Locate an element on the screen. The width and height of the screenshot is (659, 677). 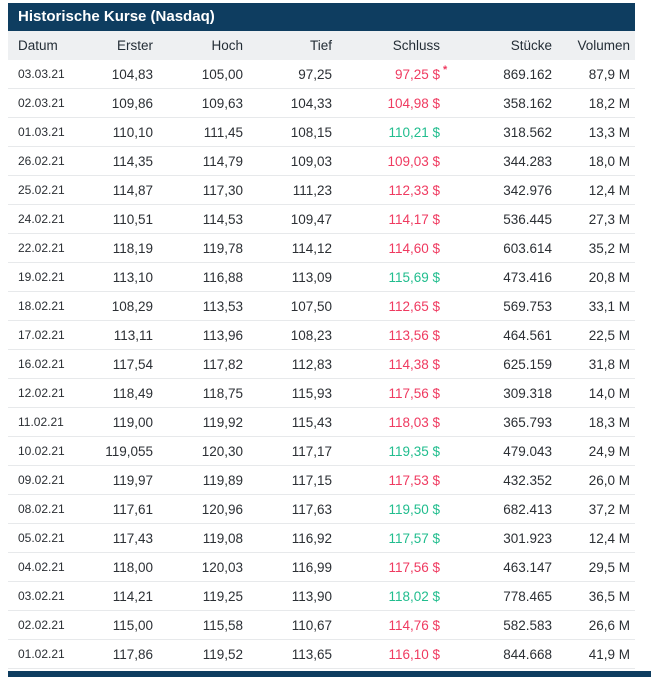
column-header-schluss: Schluss is located at coordinates (386, 45).